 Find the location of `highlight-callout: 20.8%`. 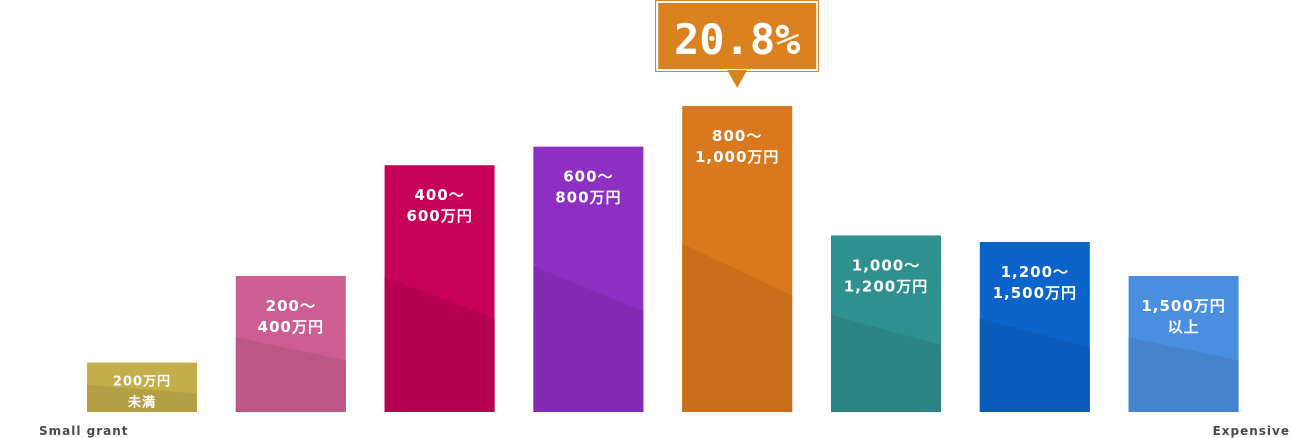

highlight-callout: 20.8% is located at coordinates (737, 44).